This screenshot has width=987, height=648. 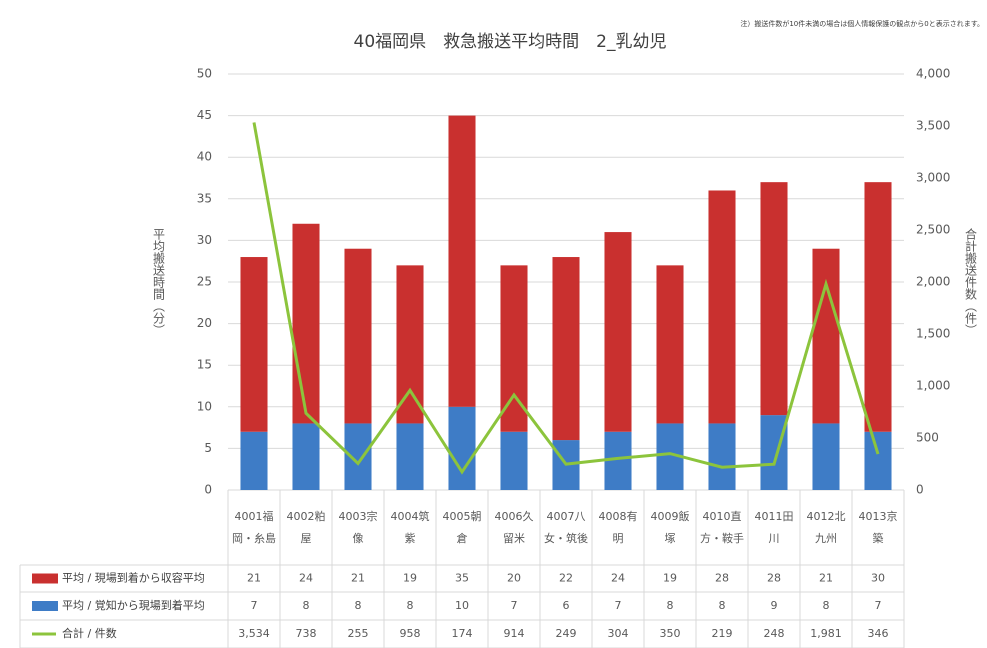 I want to click on y-tick-label: 10, so click(x=204, y=406).